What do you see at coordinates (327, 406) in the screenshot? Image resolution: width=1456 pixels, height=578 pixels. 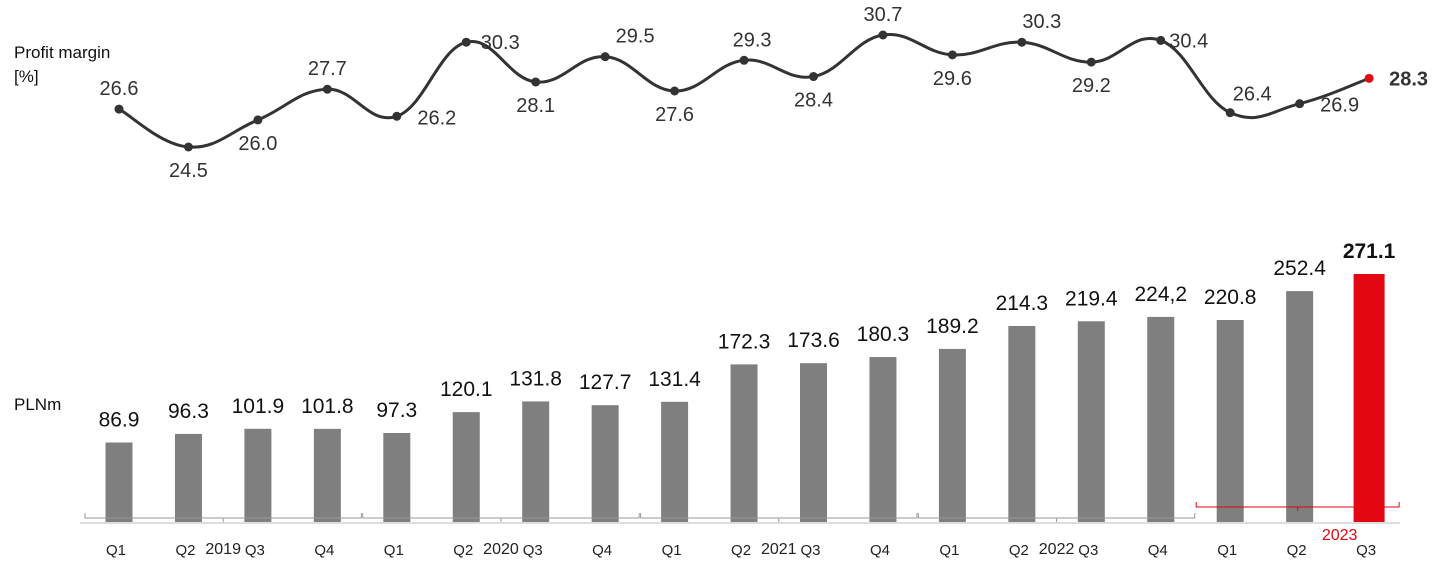 I see `bar-value-label: 101.8` at bounding box center [327, 406].